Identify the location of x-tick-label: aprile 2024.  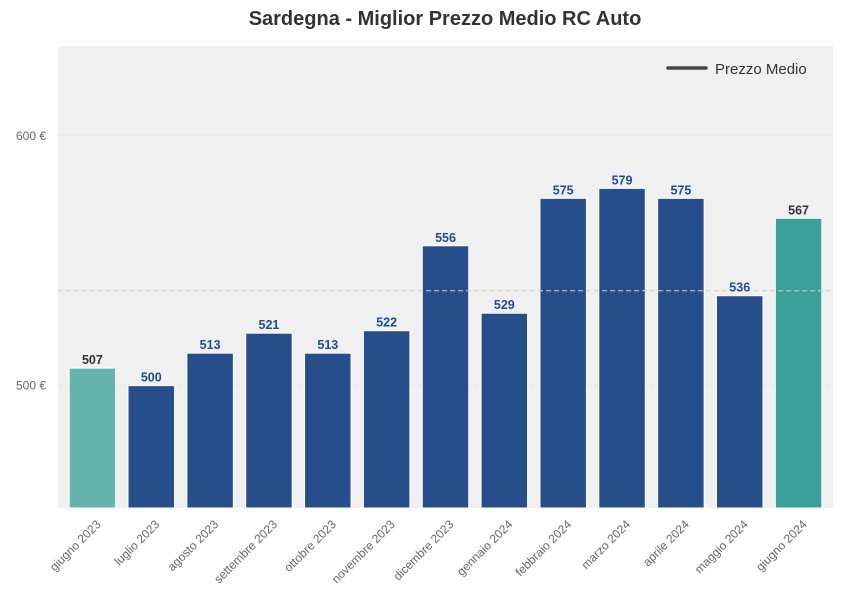
(666, 543).